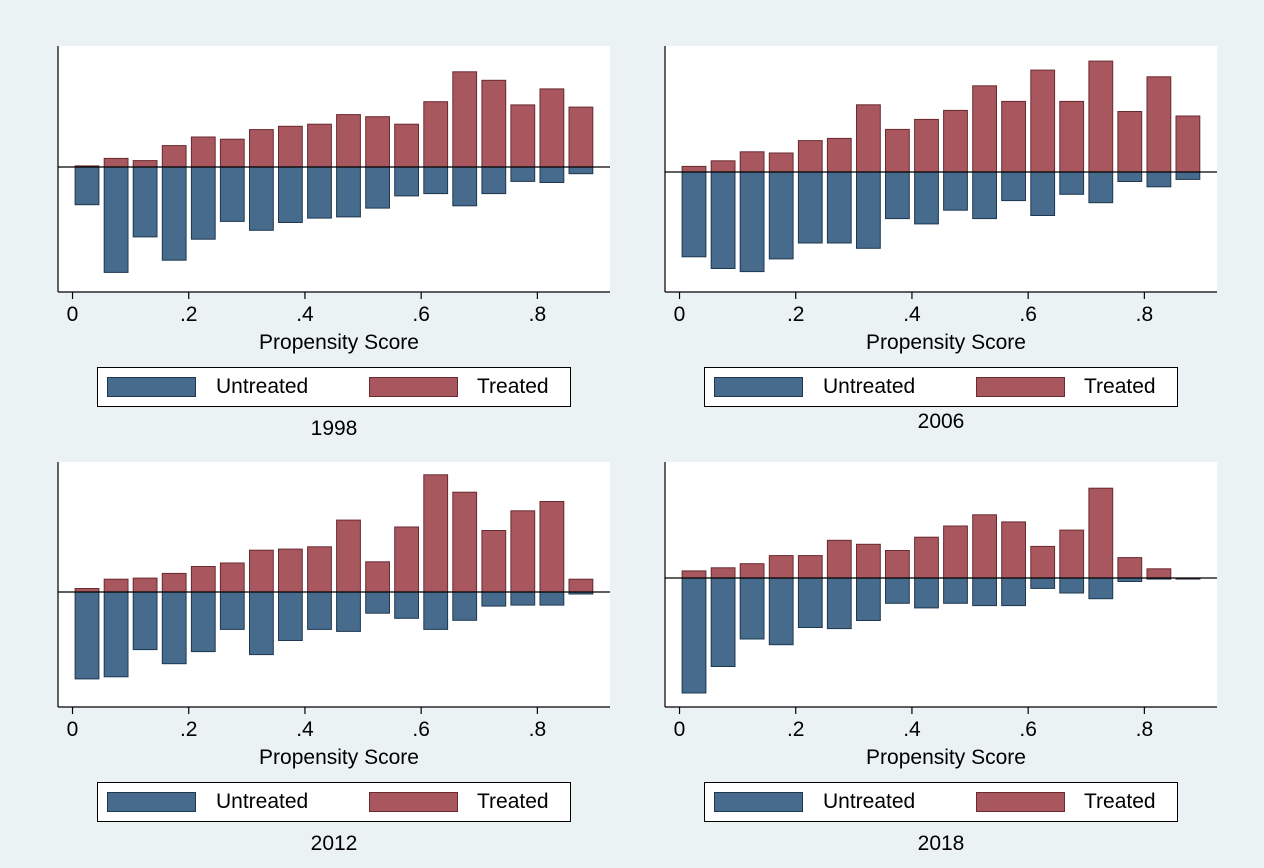 Image resolution: width=1264 pixels, height=868 pixels. I want to click on panel-title: 2012, so click(334, 843).